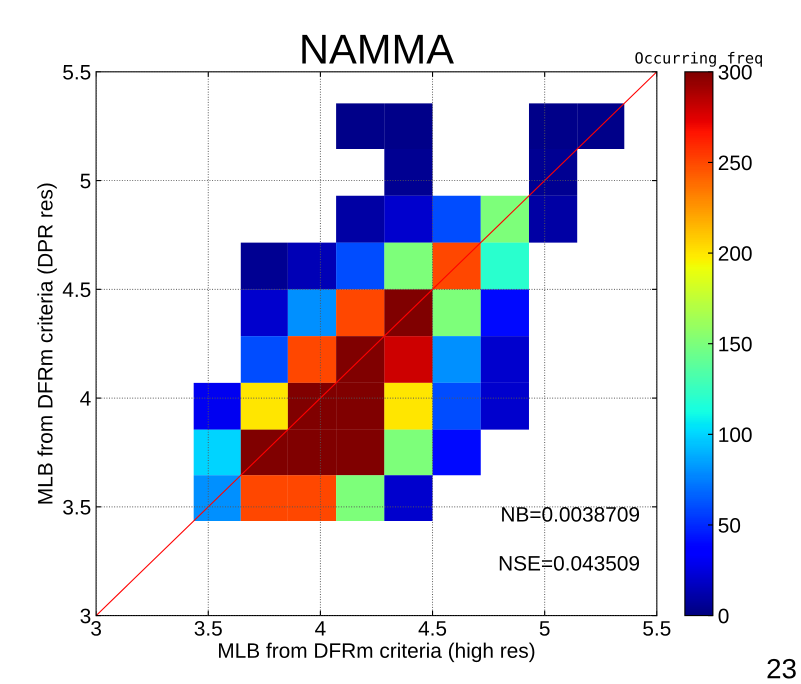 This screenshot has height=684, width=801. Describe the element at coordinates (735, 434) in the screenshot. I see `color-bar-label: 100` at that location.